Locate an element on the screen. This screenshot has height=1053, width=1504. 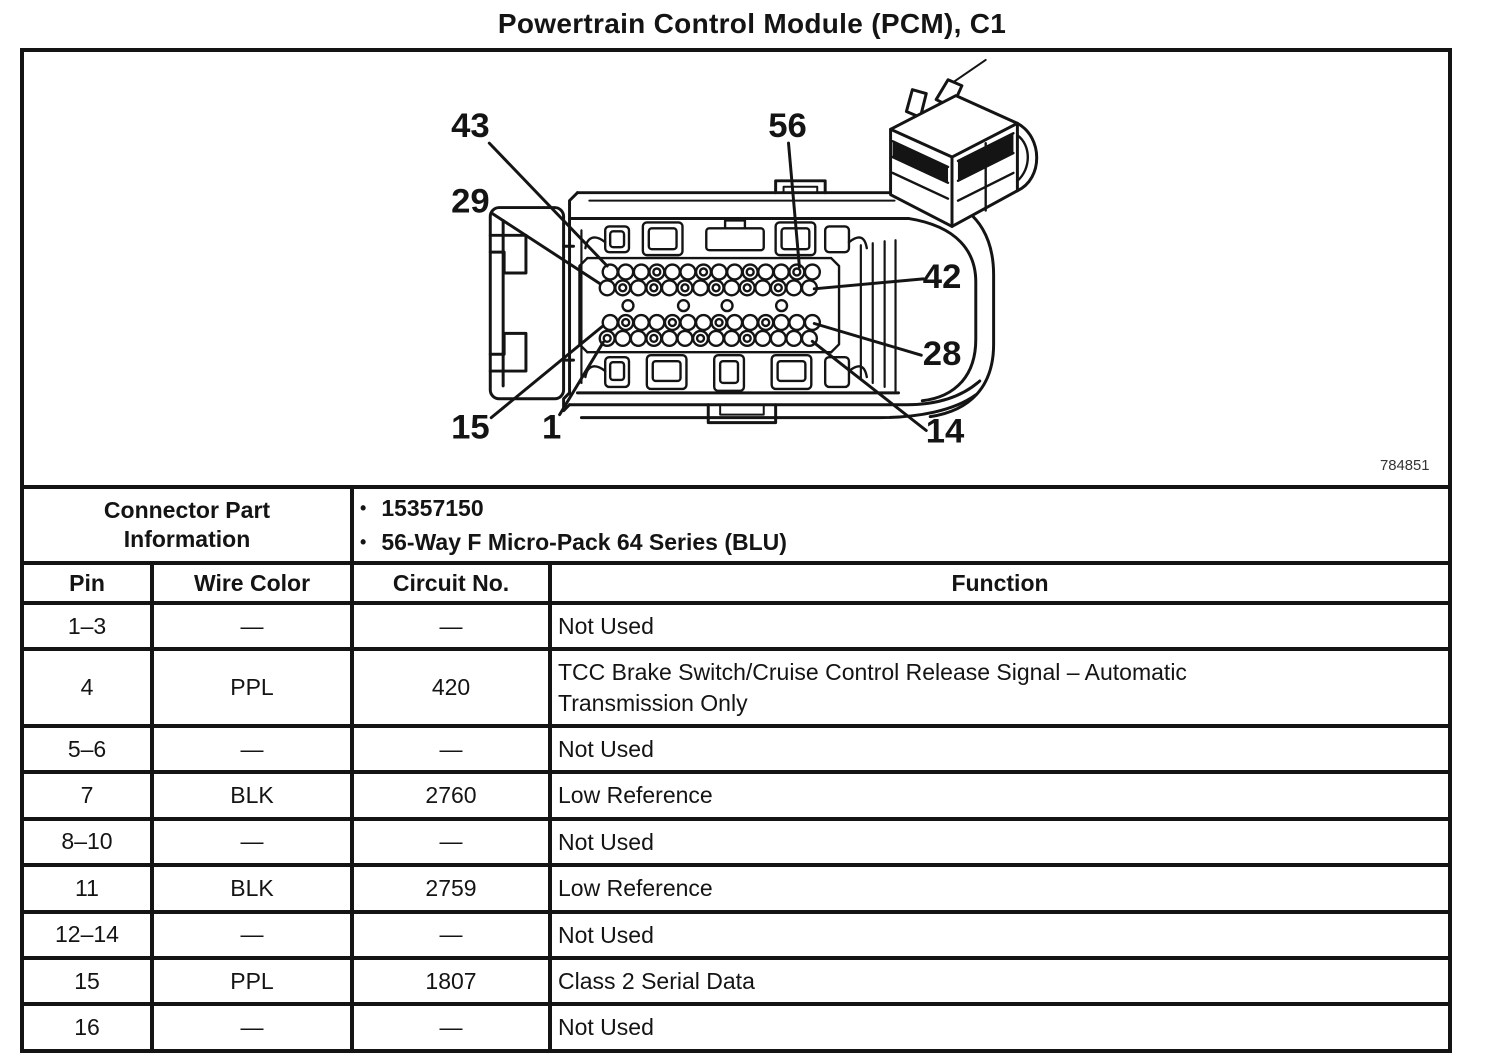
connector-info-header: Connector Part Information is located at coordinates (187, 524).